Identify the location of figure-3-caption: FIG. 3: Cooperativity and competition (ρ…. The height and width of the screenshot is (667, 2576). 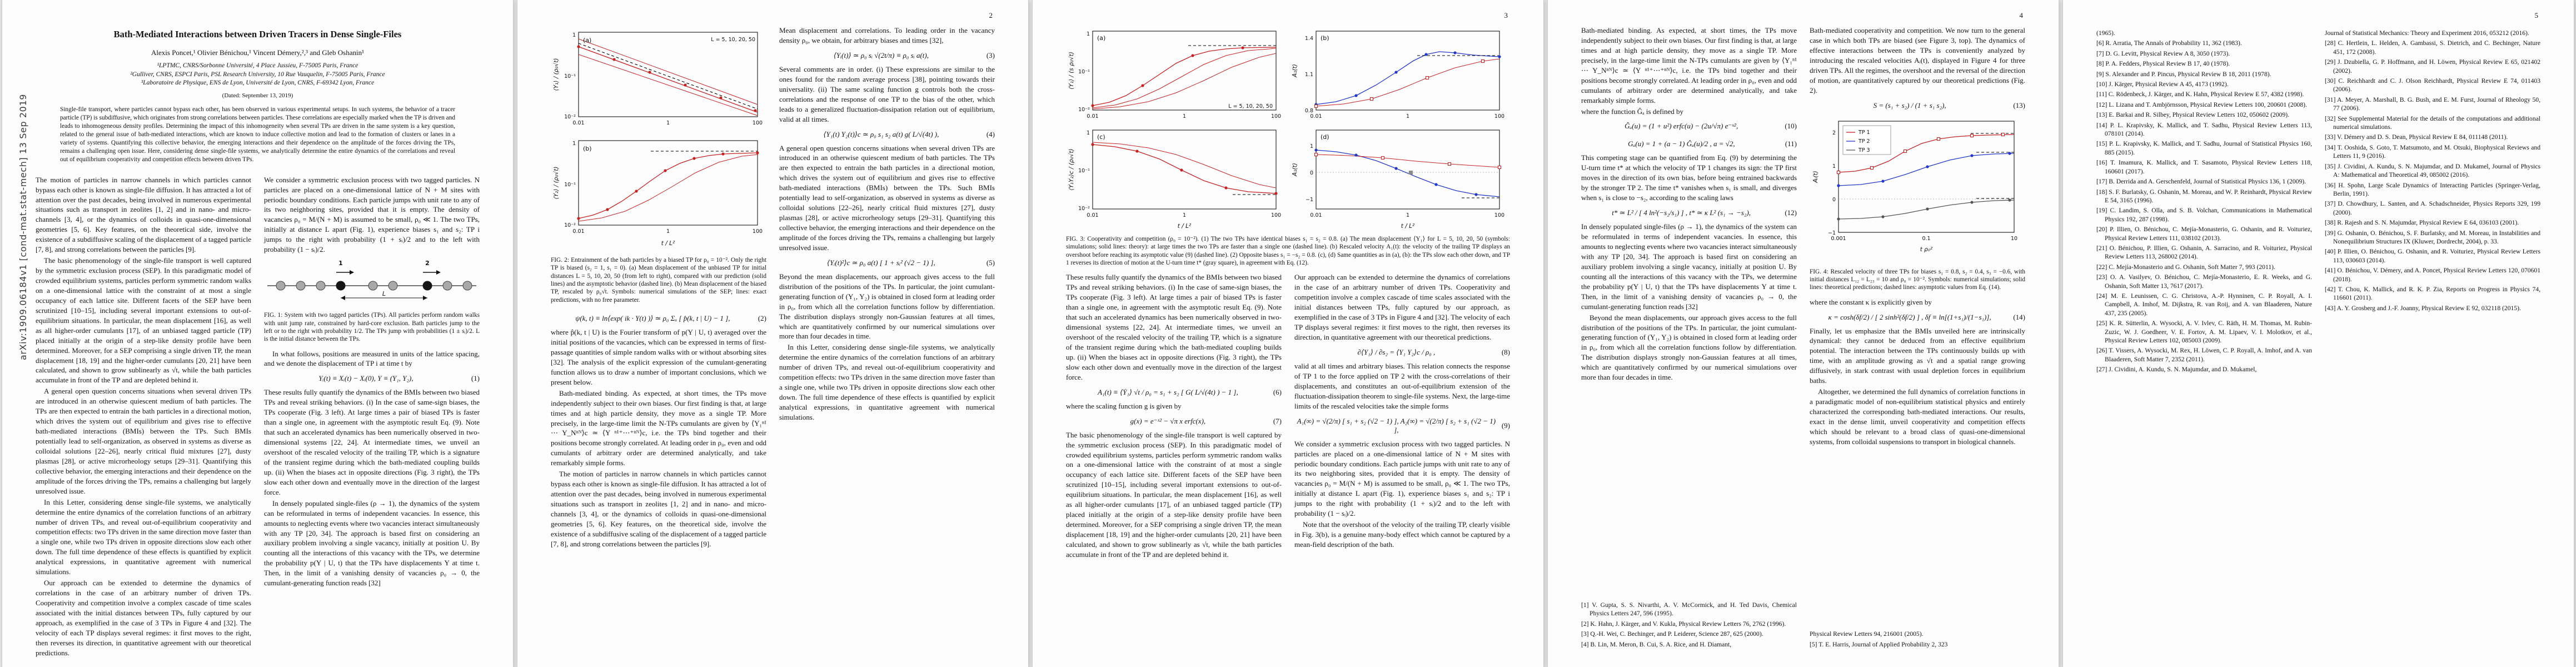
(1288, 251).